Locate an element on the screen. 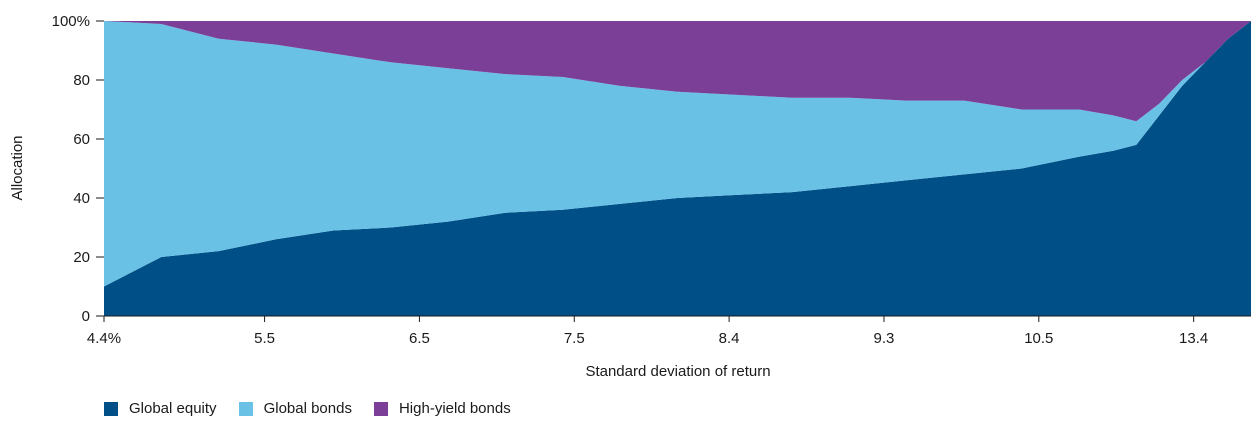  y-tick-label: 0 is located at coordinates (86, 316).